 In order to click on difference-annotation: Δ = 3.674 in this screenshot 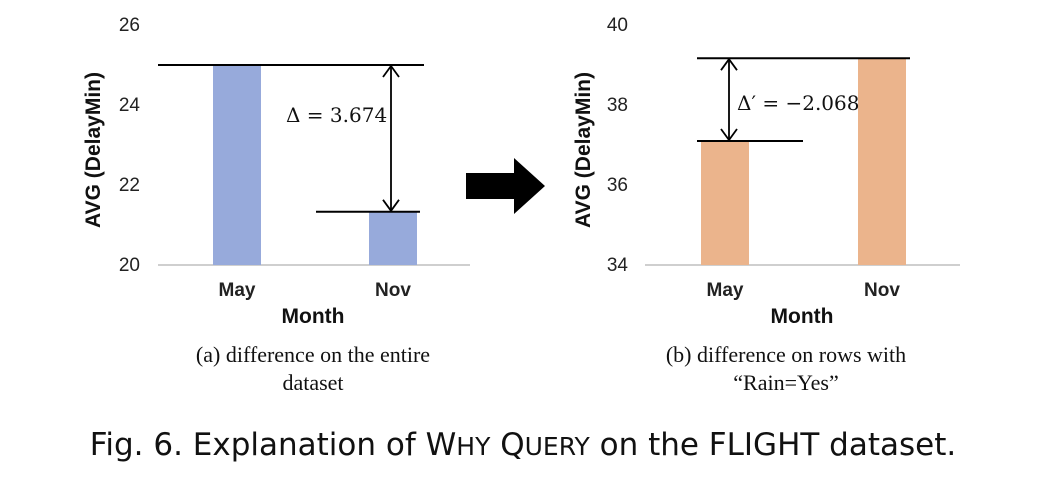, I will do `click(336, 115)`.